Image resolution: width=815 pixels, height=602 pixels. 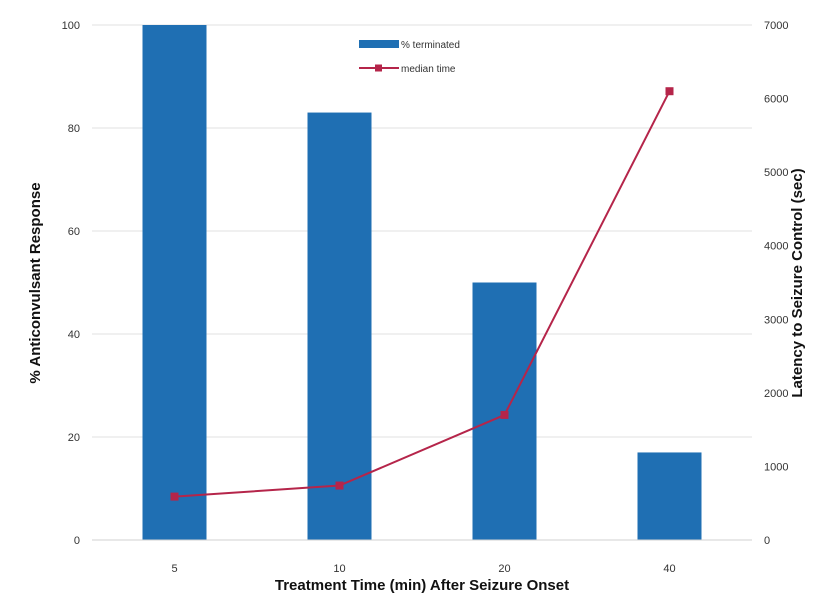 What do you see at coordinates (74, 232) in the screenshot?
I see `y-left-tick-label: 60` at bounding box center [74, 232].